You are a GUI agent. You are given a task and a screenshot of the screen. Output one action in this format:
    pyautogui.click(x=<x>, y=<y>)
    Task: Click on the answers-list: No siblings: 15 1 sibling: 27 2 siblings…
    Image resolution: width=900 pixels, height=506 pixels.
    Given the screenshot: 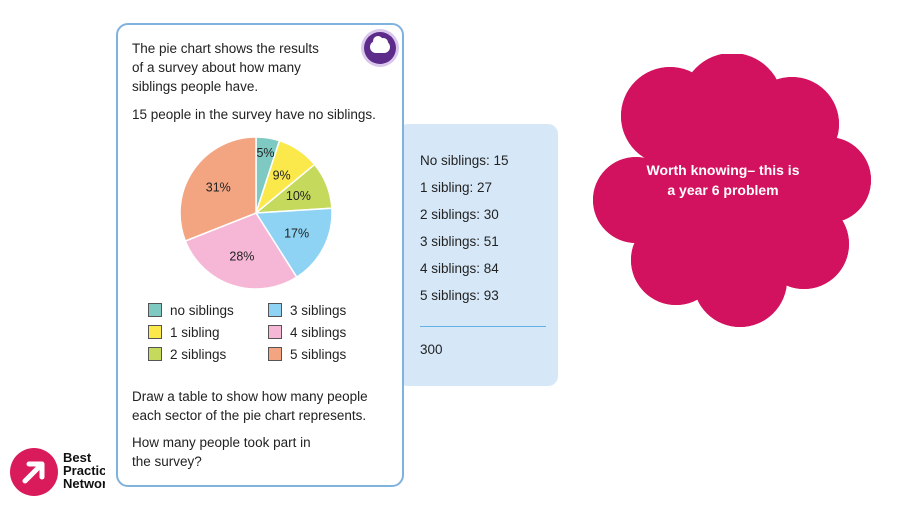 What is the action you would take?
    pyautogui.click(x=464, y=233)
    